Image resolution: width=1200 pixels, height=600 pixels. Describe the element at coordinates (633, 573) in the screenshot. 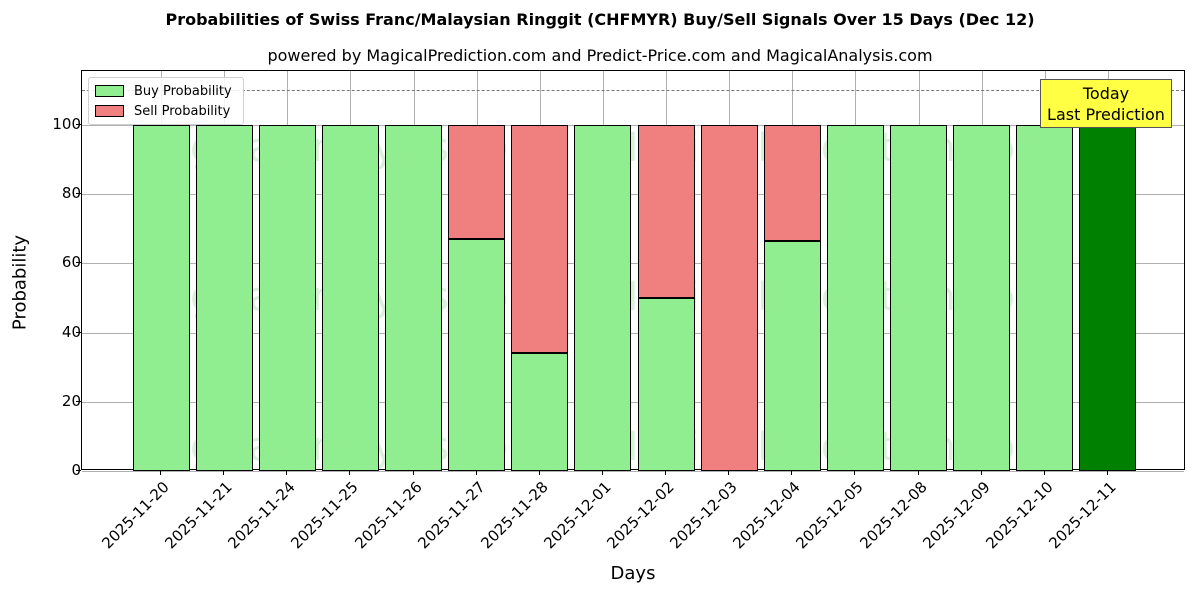

I see `x-axis-label: Days` at that location.